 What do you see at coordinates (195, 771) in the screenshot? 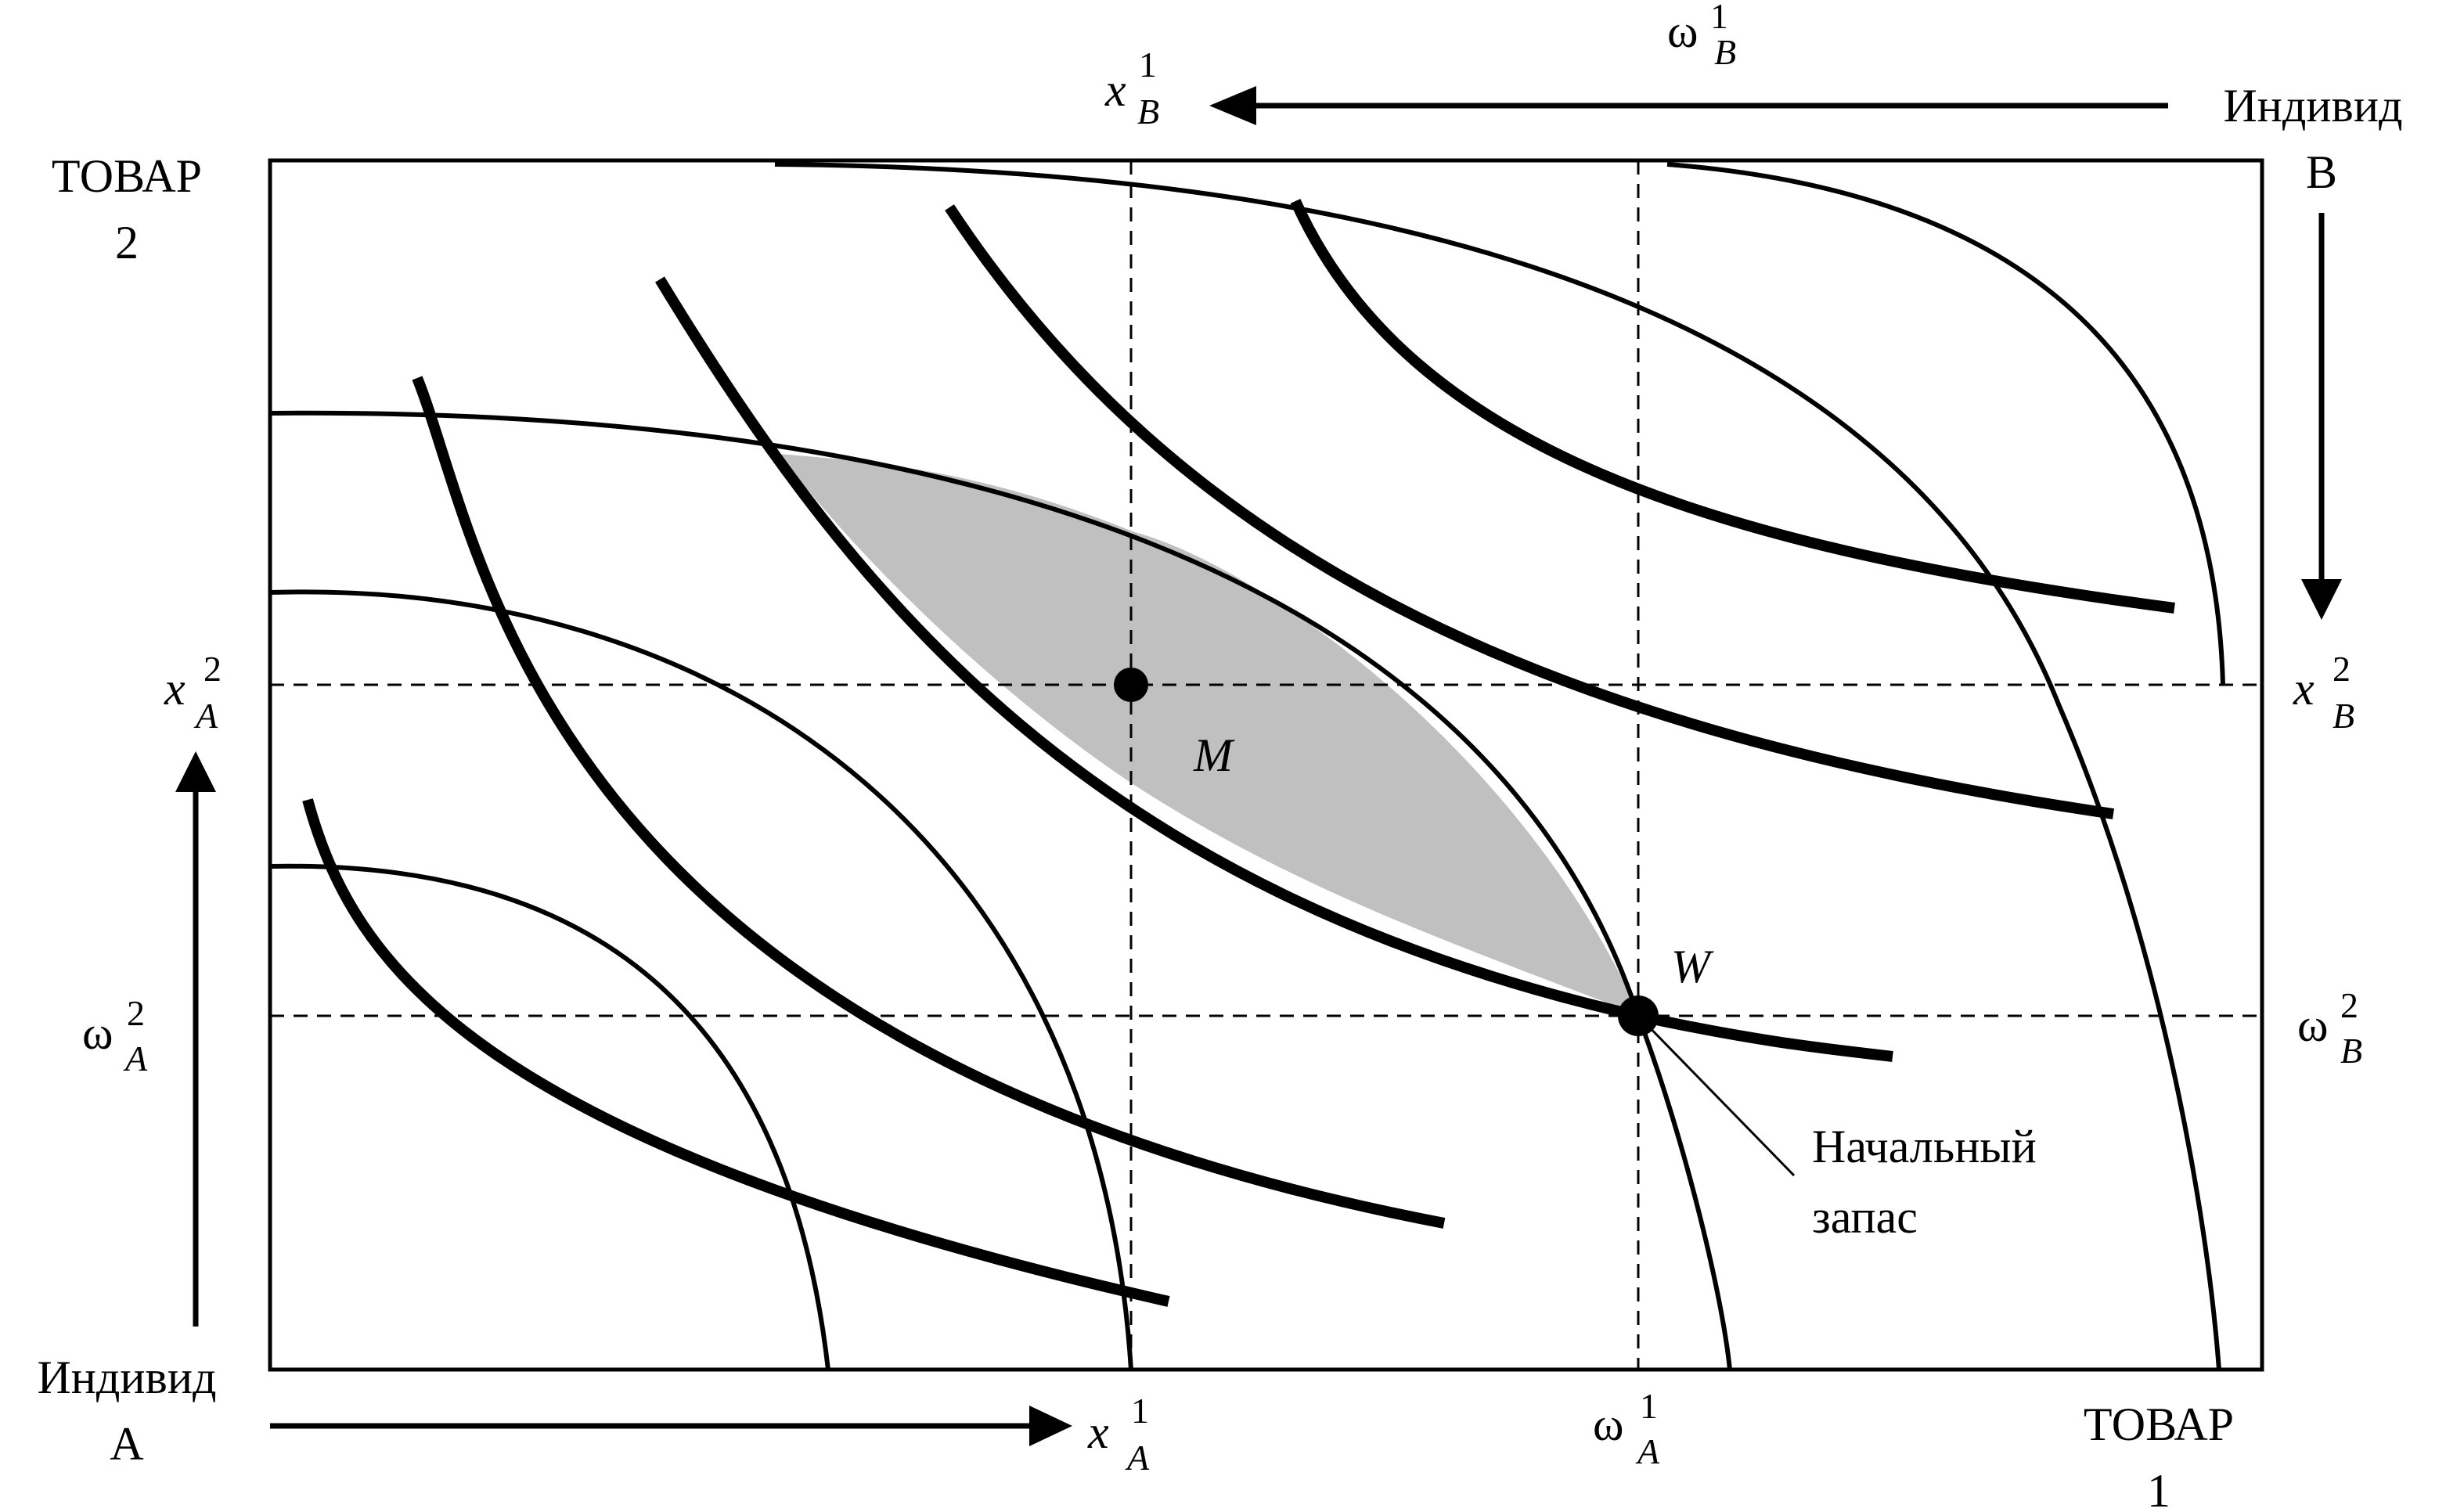
I see `arrow-a-good2-head` at bounding box center [195, 771].